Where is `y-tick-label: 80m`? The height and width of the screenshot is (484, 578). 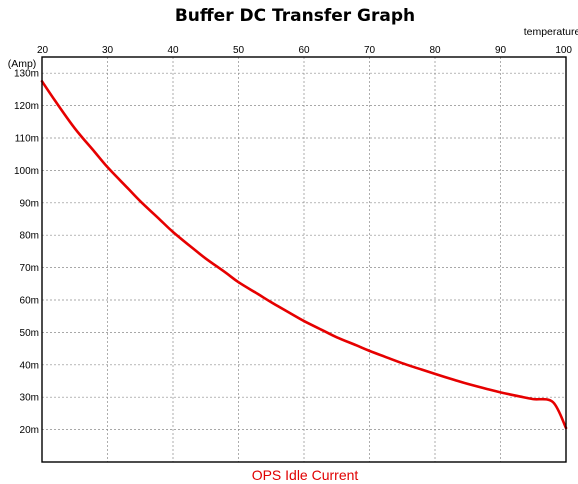 y-tick-label: 80m is located at coordinates (29, 236).